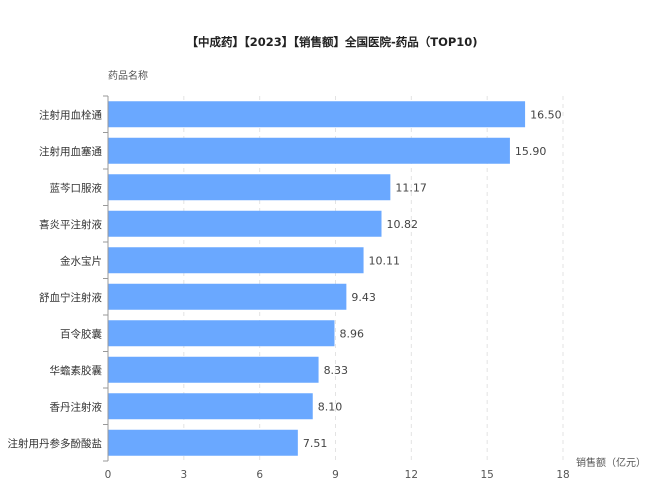 This screenshot has width=665, height=492. I want to click on category-label: 华蟾素胶囊, so click(76, 370).